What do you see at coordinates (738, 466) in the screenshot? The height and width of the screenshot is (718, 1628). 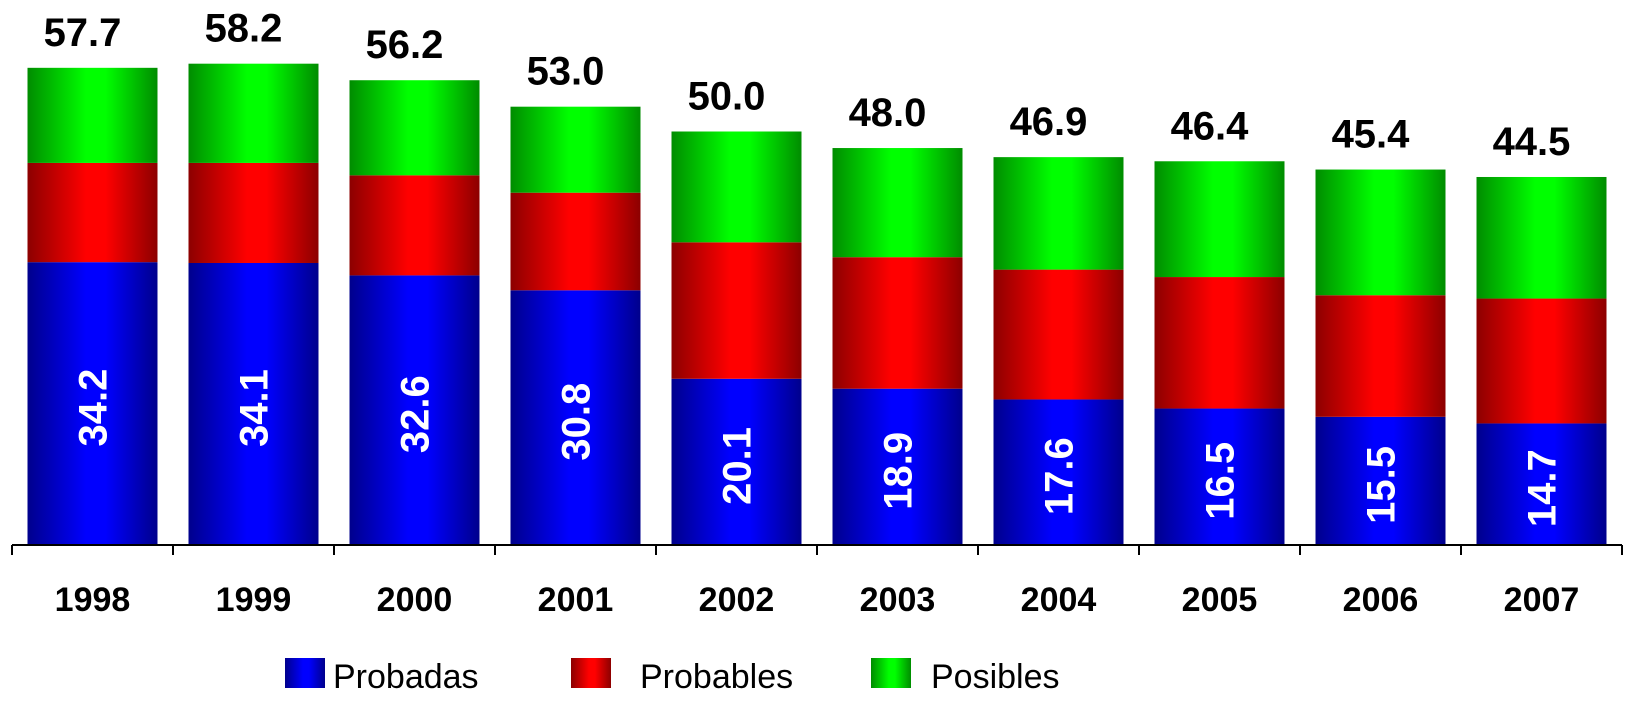 I see `probadas-label-2002: 20.1` at bounding box center [738, 466].